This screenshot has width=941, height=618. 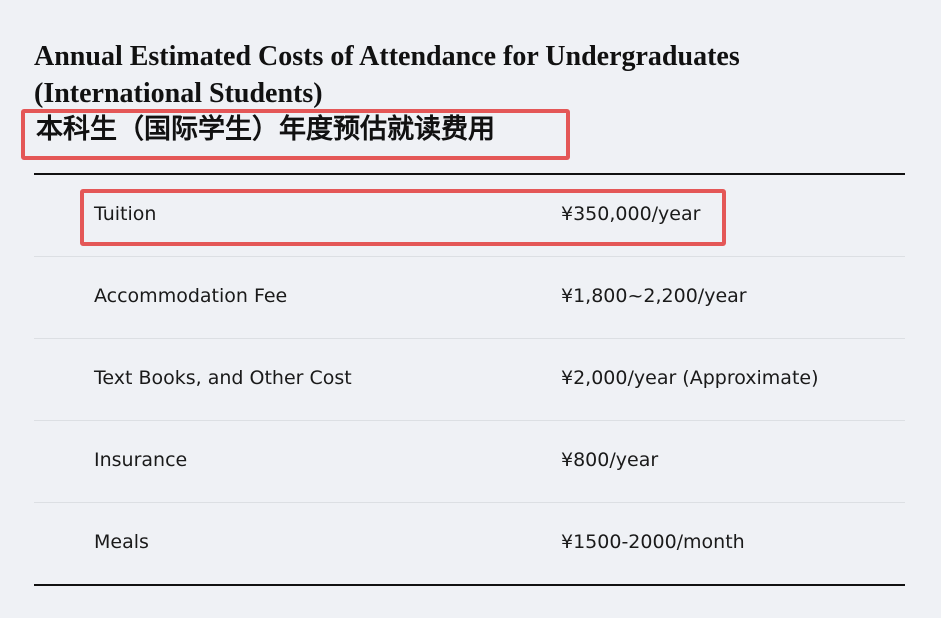 What do you see at coordinates (403, 217) in the screenshot?
I see `highlight-box-tuition` at bounding box center [403, 217].